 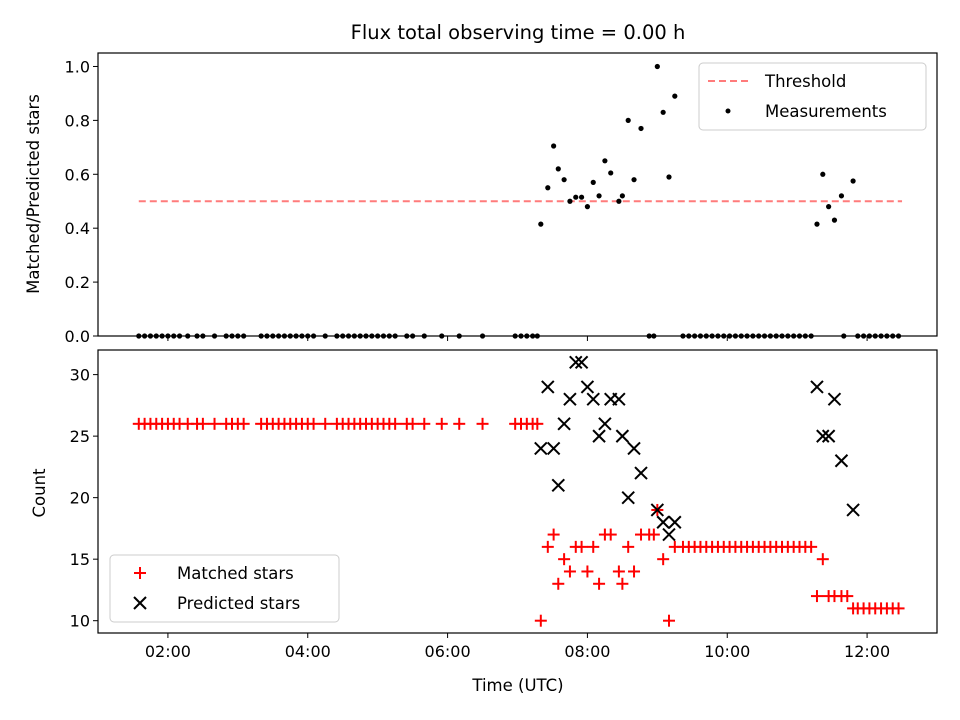 I want to click on top-chart-title: Flux total observing time = 0.00 h, so click(x=518, y=32).